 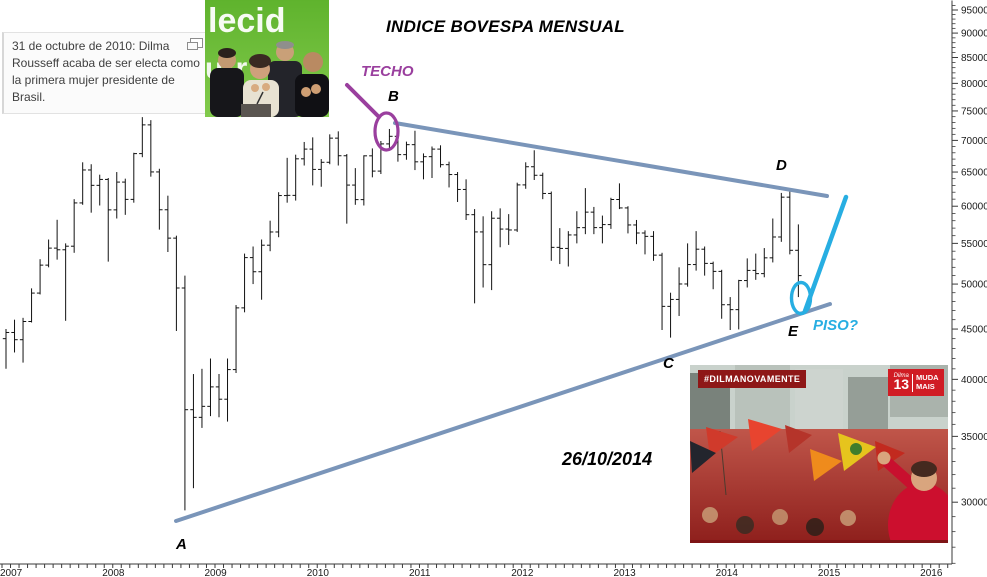 What do you see at coordinates (703, 457) in the screenshot?
I see `dark-flag` at bounding box center [703, 457].